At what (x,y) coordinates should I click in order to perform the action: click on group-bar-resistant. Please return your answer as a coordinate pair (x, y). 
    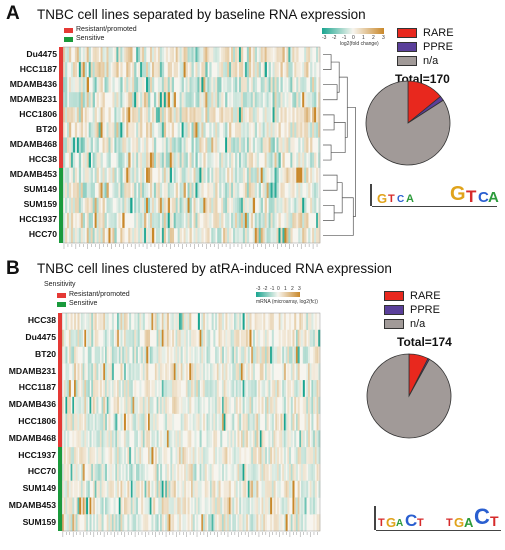
    Looking at the image, I should click on (60, 322).